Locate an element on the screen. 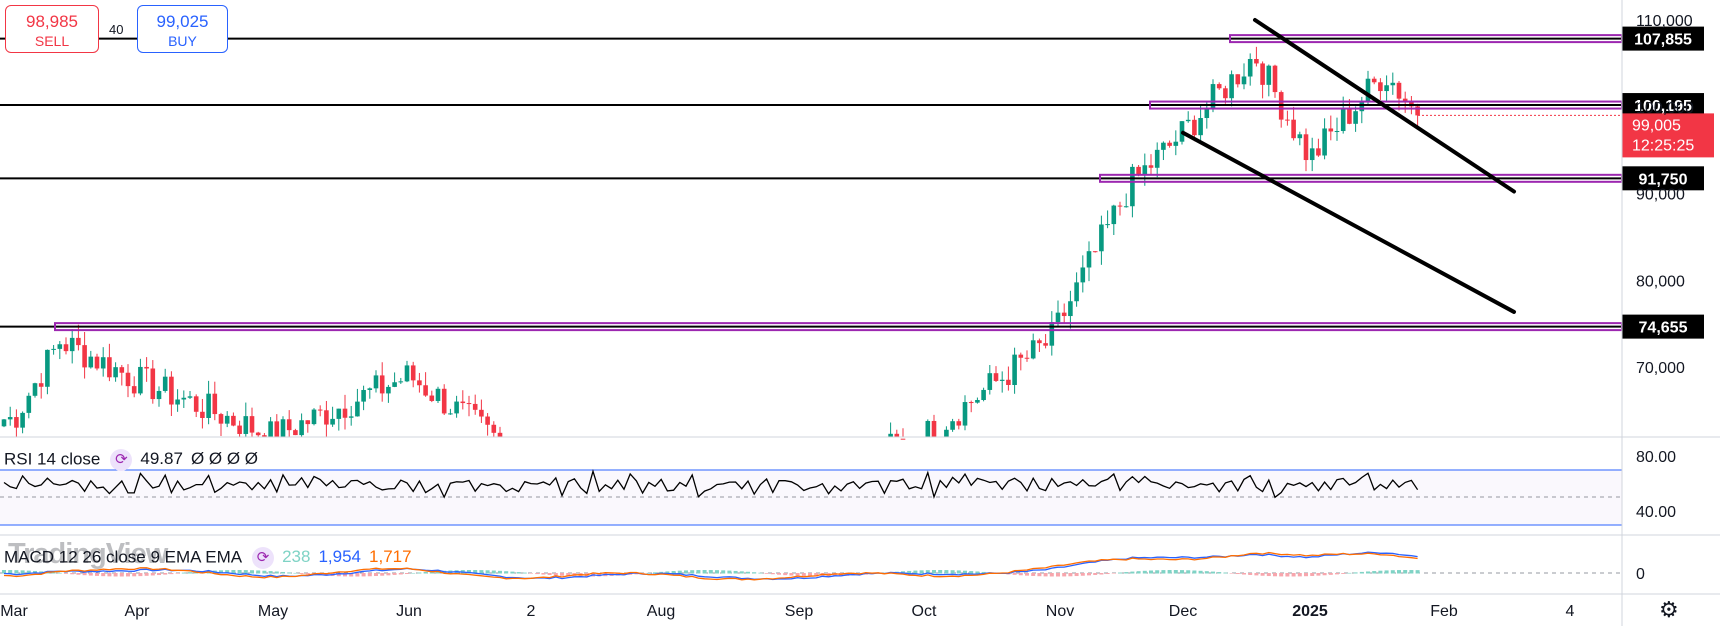 This screenshot has width=1720, height=626. price-tick-label: 90,000 is located at coordinates (1660, 195).